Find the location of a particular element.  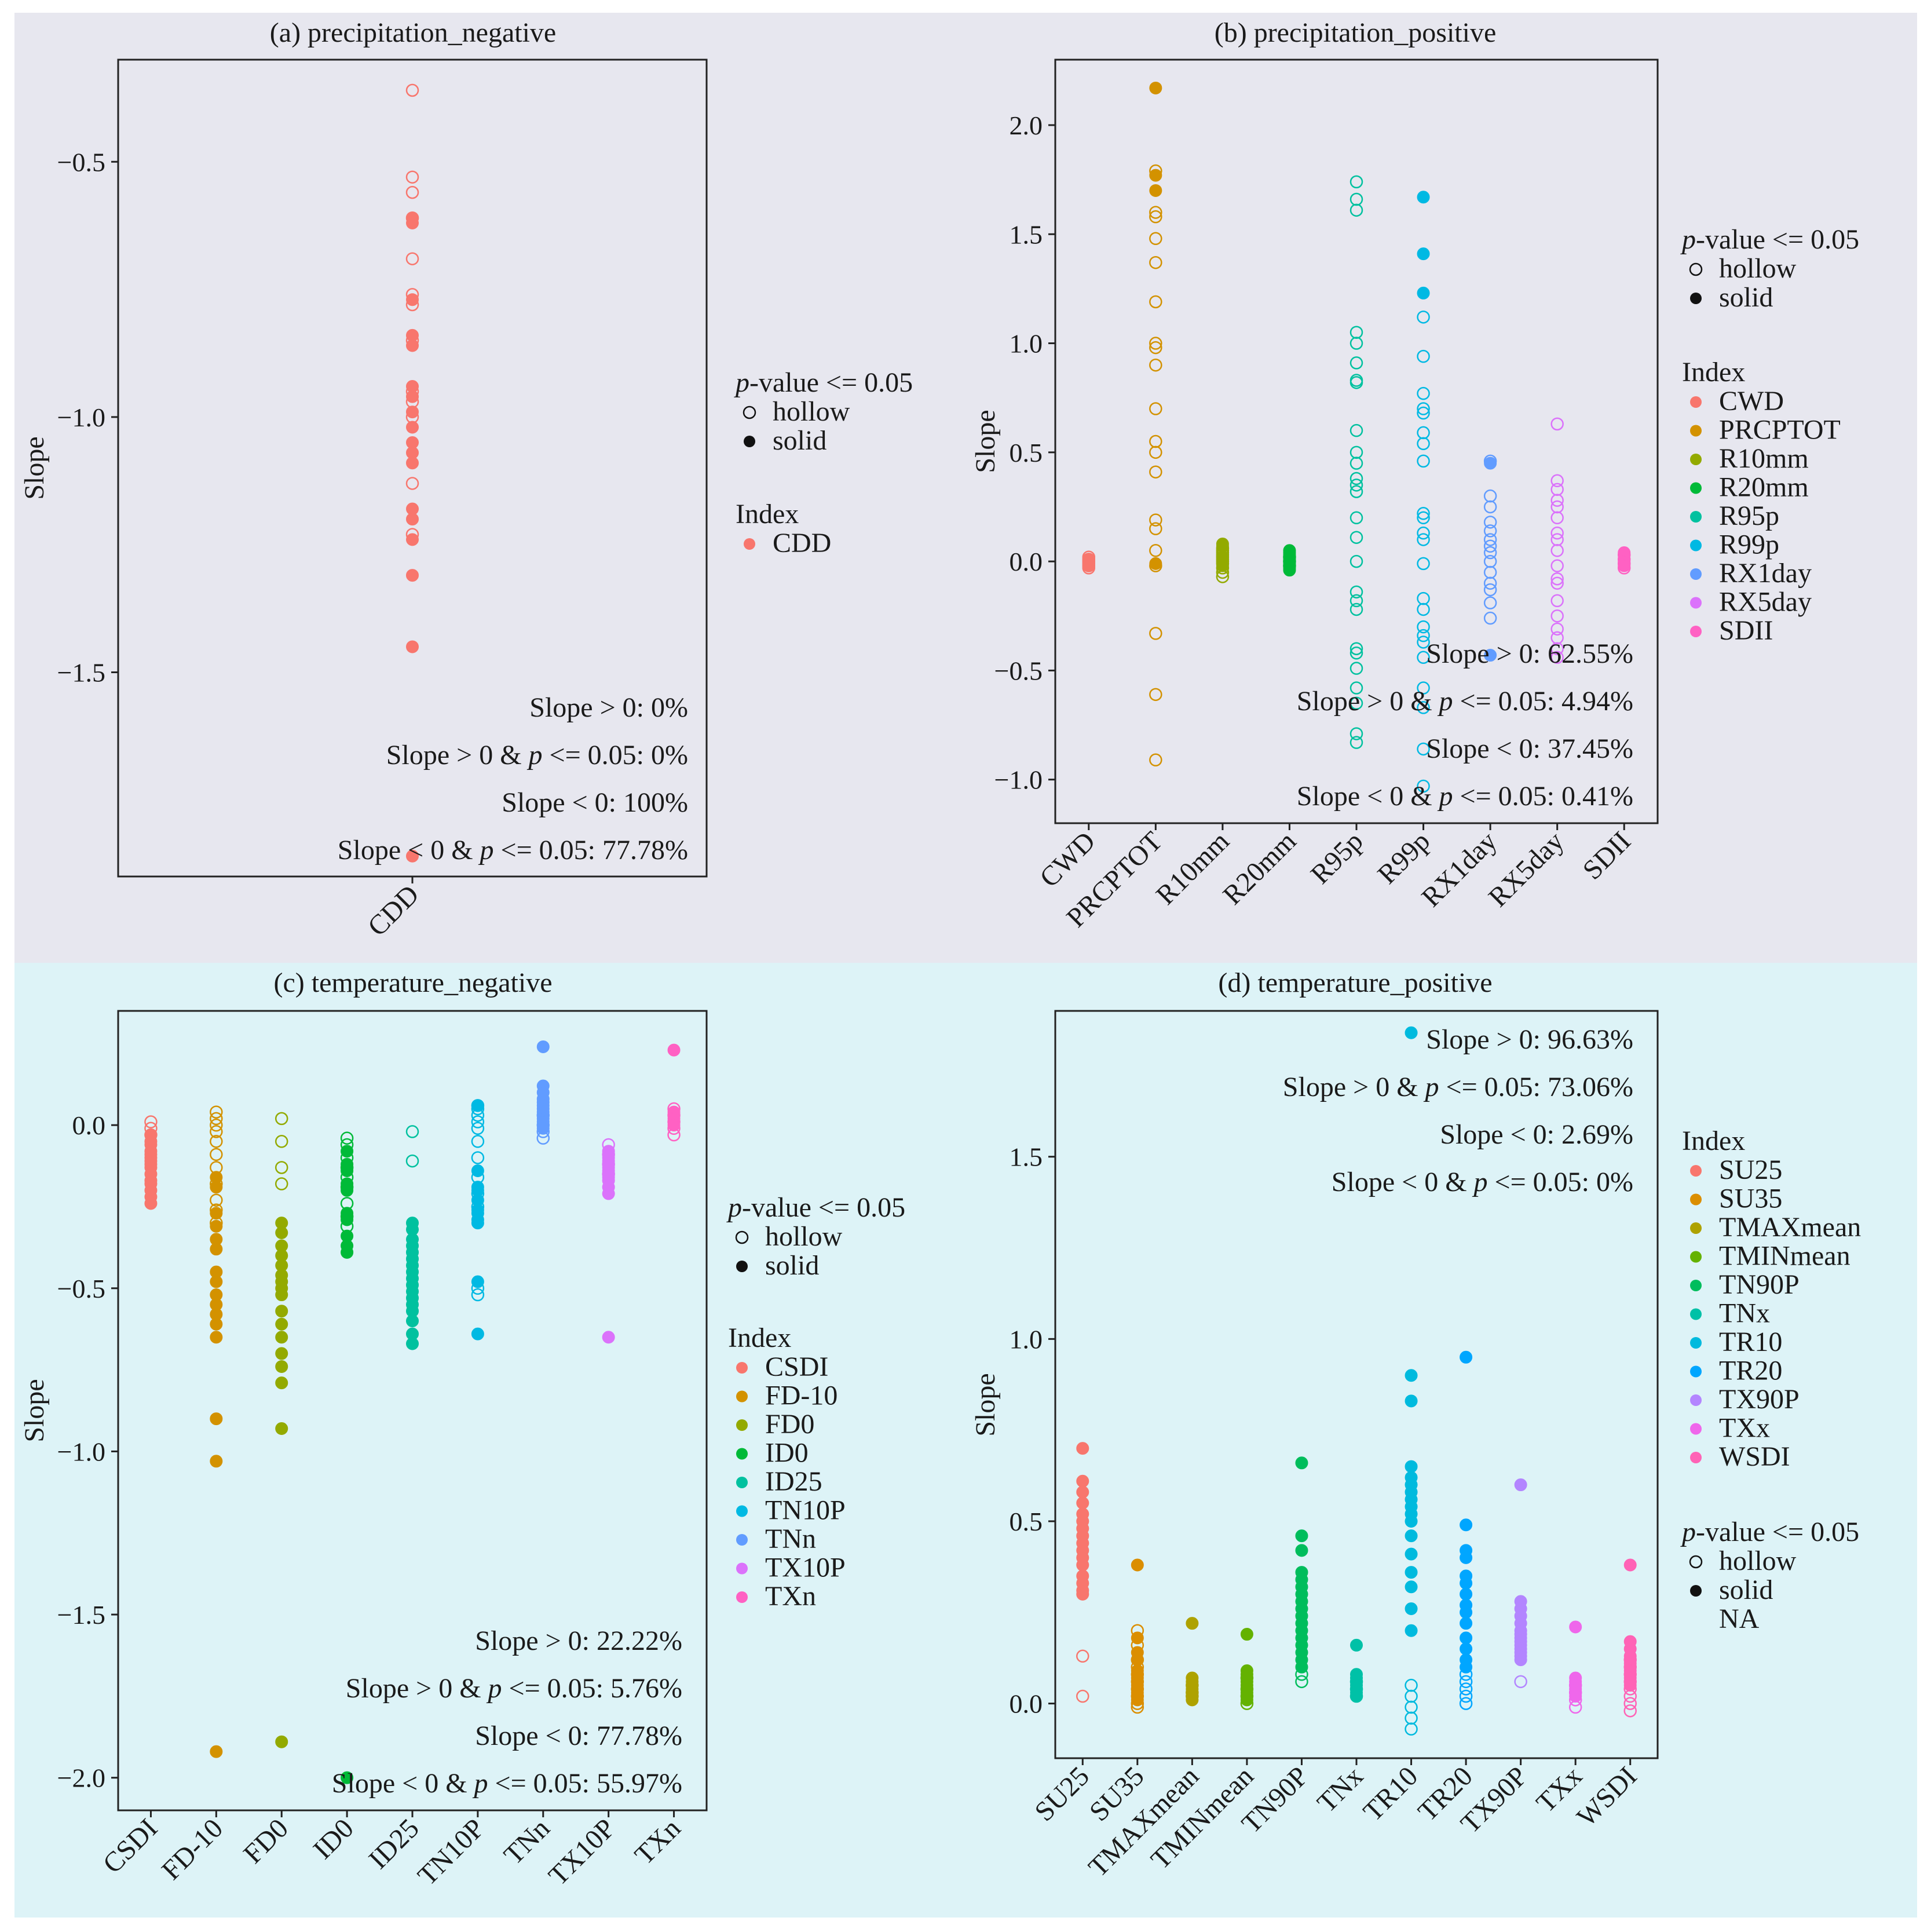

legend-entry-solid: solid is located at coordinates (1746, 1590).